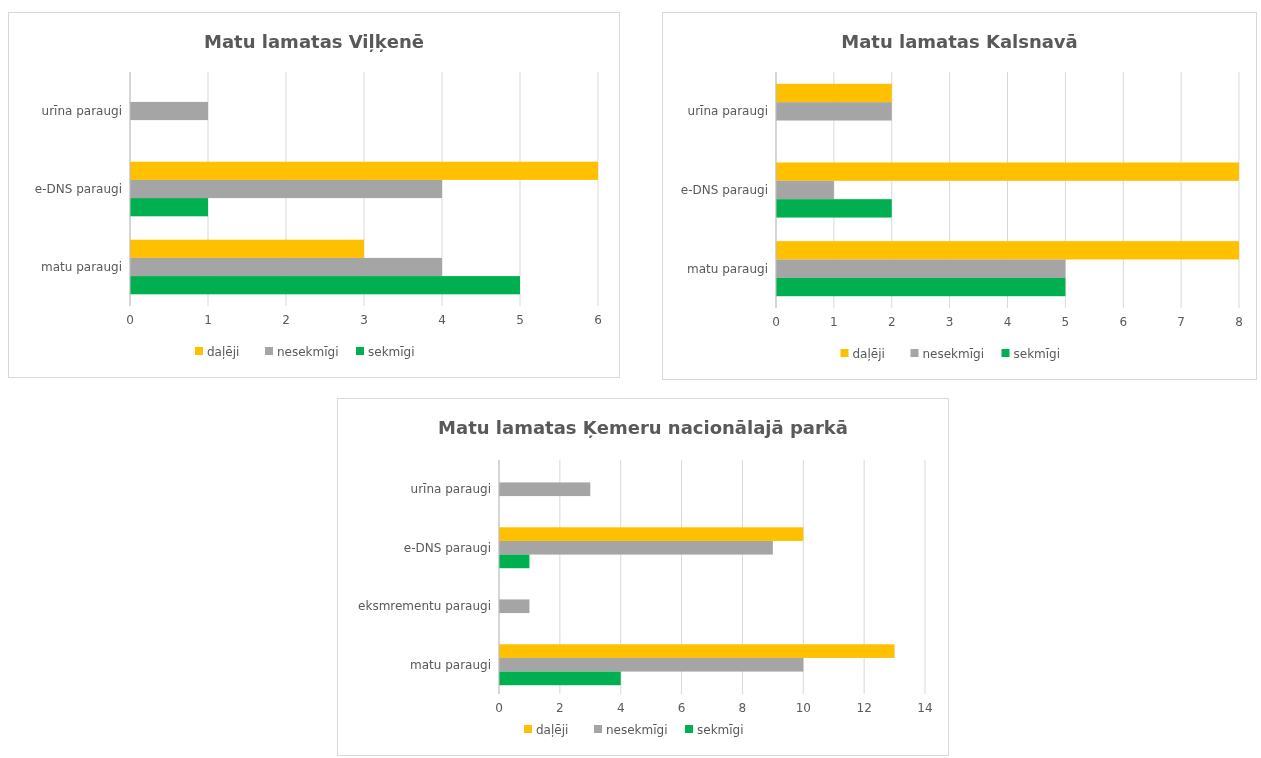 This screenshot has width=1261, height=758. What do you see at coordinates (314, 41) in the screenshot?
I see `chart-title: Matu lamatas Viļķenē` at bounding box center [314, 41].